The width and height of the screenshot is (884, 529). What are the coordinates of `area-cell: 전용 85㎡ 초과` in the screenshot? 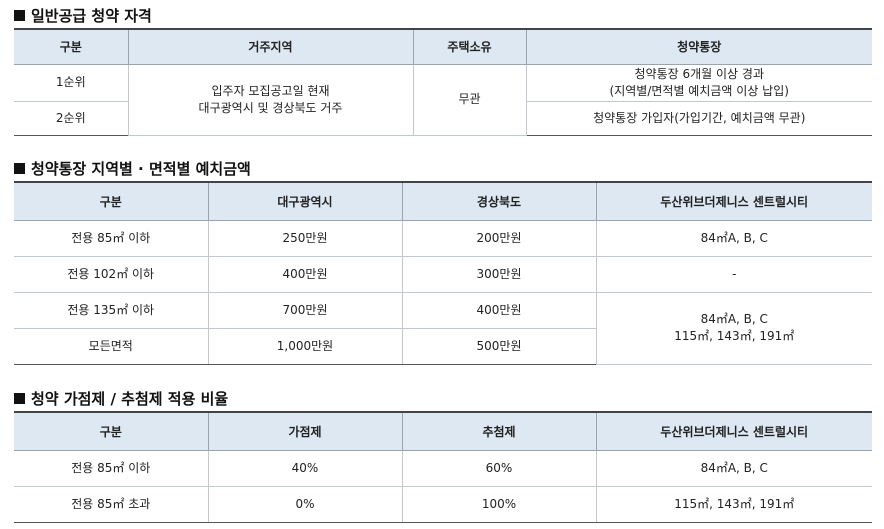 It's located at (111, 504).